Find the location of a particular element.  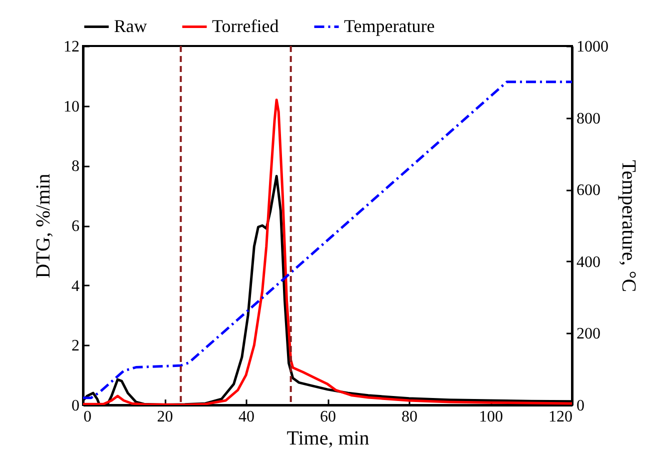

x-tick-label: 60 is located at coordinates (328, 417).